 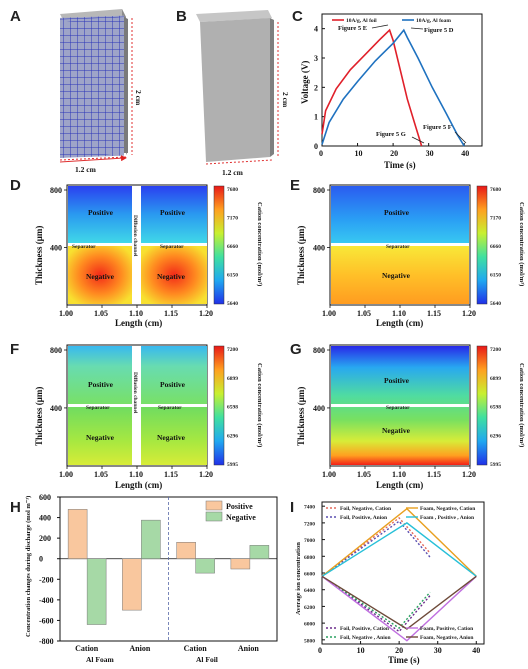 I want to click on i-xtick-label: 20, so click(x=399, y=650).